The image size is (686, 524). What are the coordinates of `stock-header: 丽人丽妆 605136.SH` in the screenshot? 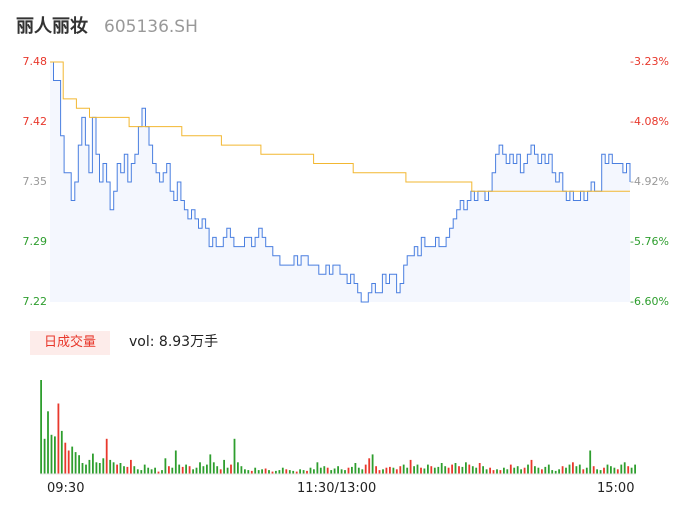 It's located at (107, 26).